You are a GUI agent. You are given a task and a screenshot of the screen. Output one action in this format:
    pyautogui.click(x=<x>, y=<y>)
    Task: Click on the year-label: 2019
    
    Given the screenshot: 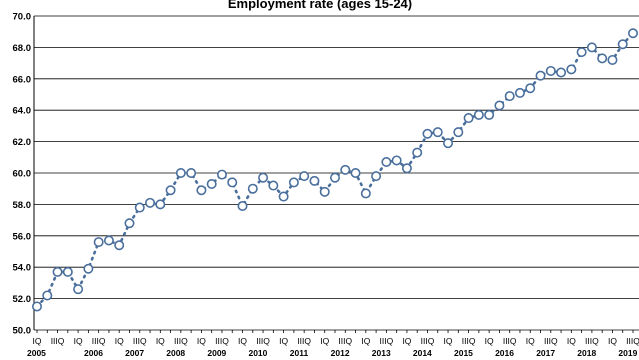 What is the action you would take?
    pyautogui.click(x=627, y=353)
    